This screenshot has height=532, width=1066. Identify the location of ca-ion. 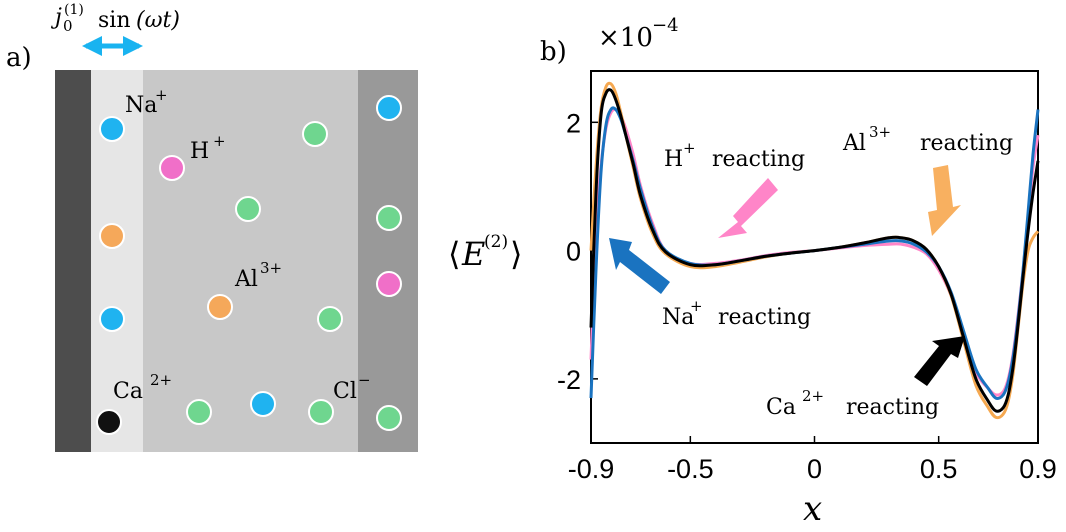
(109, 422).